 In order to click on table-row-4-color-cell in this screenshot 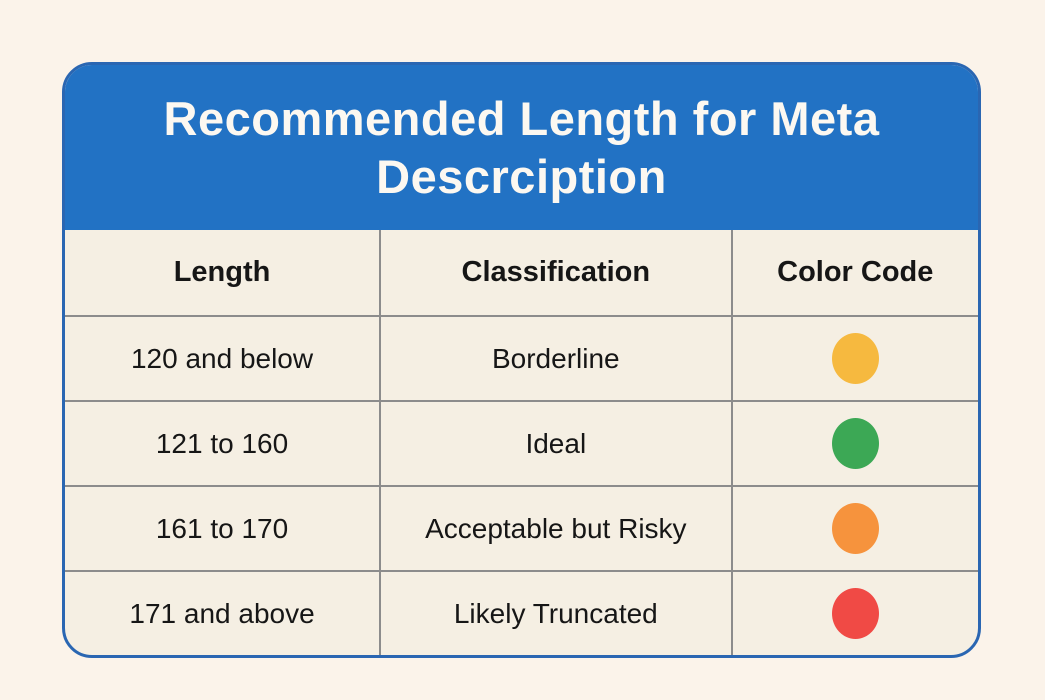, I will do `click(854, 612)`.